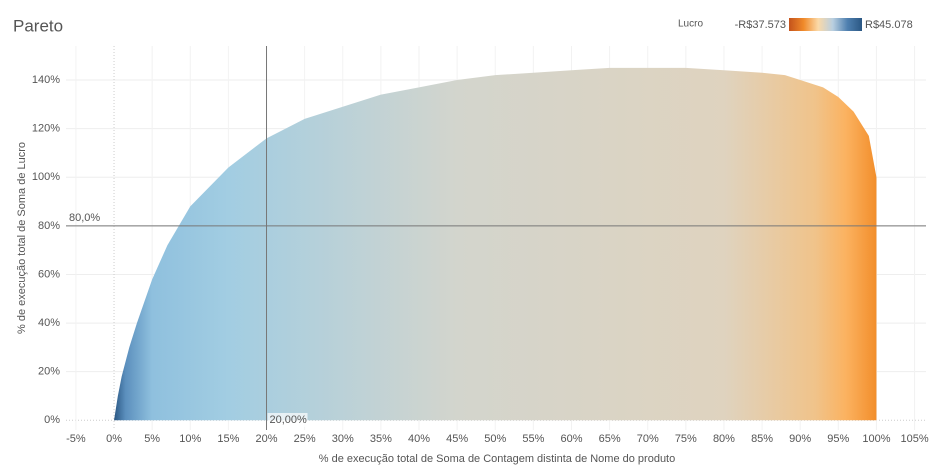 The width and height of the screenshot is (932, 476). Describe the element at coordinates (571, 439) in the screenshot. I see `x-tick-label: 60%` at that location.